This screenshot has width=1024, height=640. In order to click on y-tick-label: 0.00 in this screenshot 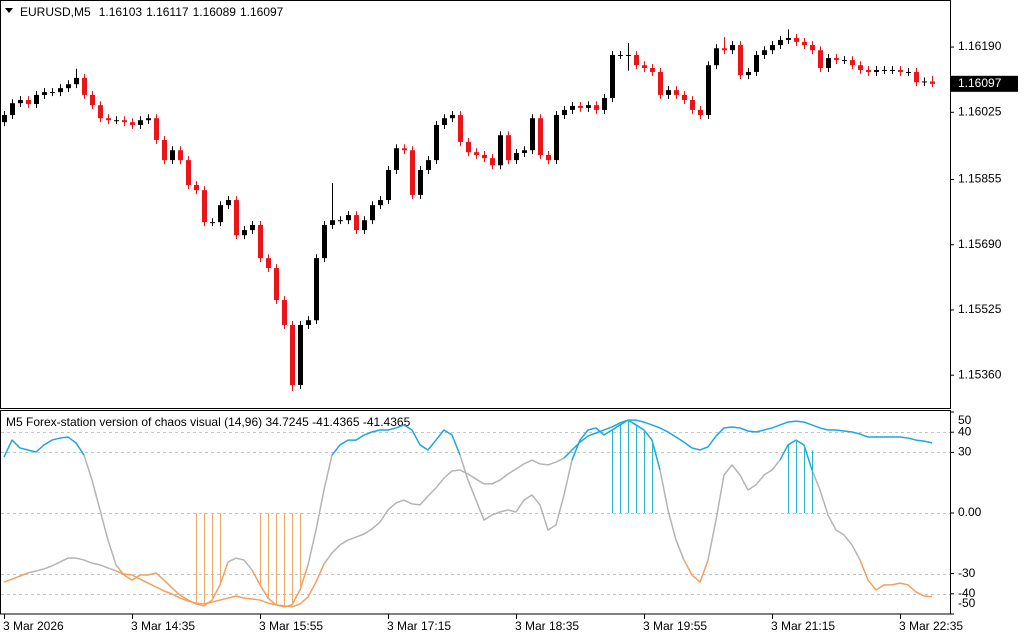, I will do `click(970, 512)`.